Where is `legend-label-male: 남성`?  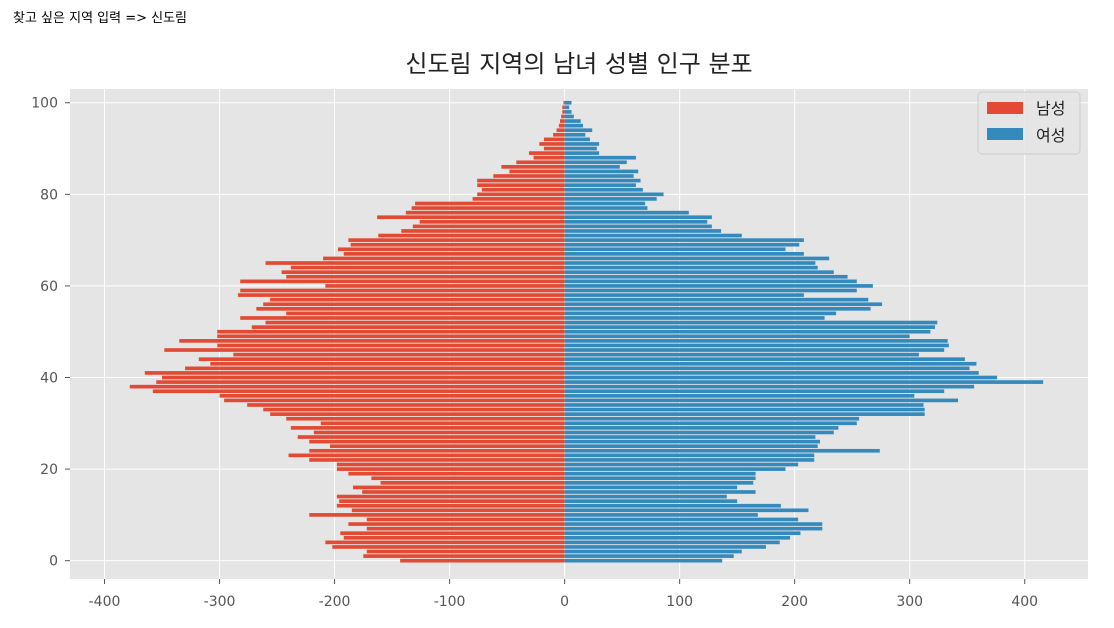
legend-label-male: 남성 is located at coordinates (1050, 108).